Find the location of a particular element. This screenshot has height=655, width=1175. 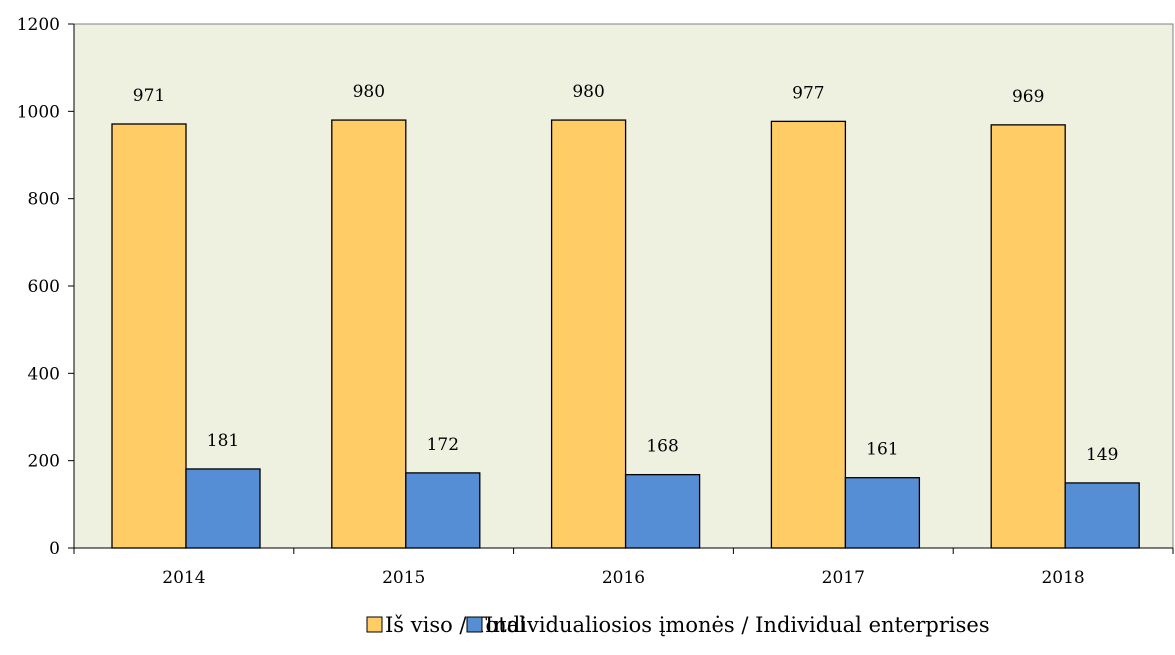

y-tick-label: 0 is located at coordinates (54, 549).